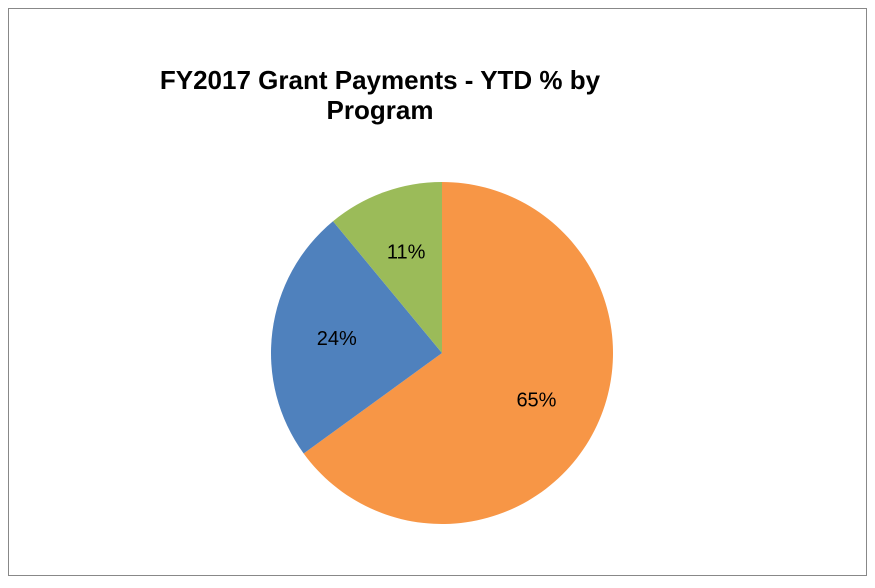 The width and height of the screenshot is (875, 588). Describe the element at coordinates (380, 80) in the screenshot. I see `chart-title: FY2017 Grant Payments - YTD % by` at that location.